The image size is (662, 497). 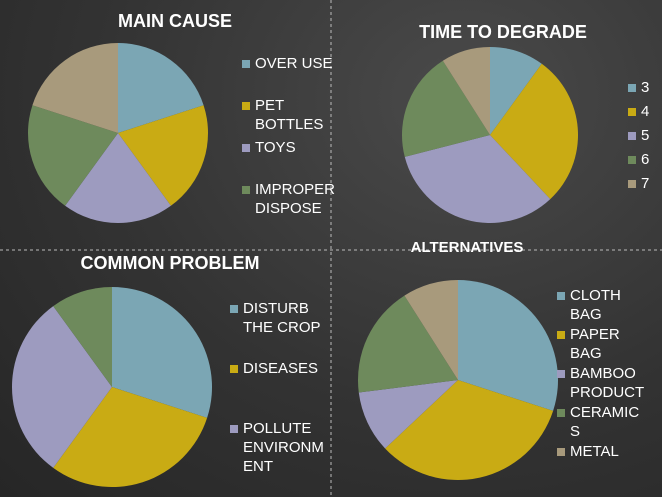 I want to click on legend-label: IMPROPER DISPOSE, so click(x=295, y=199).